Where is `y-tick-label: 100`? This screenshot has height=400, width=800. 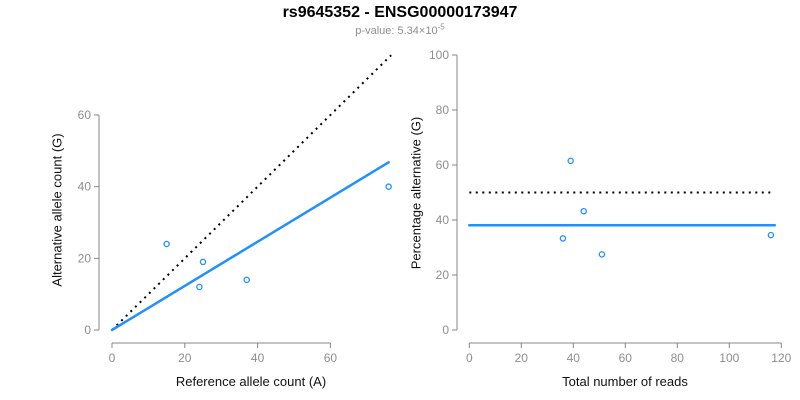 y-tick-label: 100 is located at coordinates (439, 55).